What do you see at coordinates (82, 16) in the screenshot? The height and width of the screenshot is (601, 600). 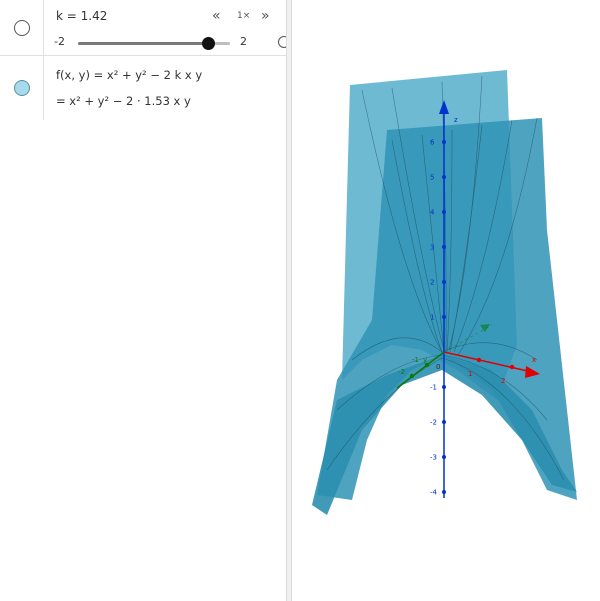 I see `slider-label: k = 1.42` at bounding box center [82, 16].